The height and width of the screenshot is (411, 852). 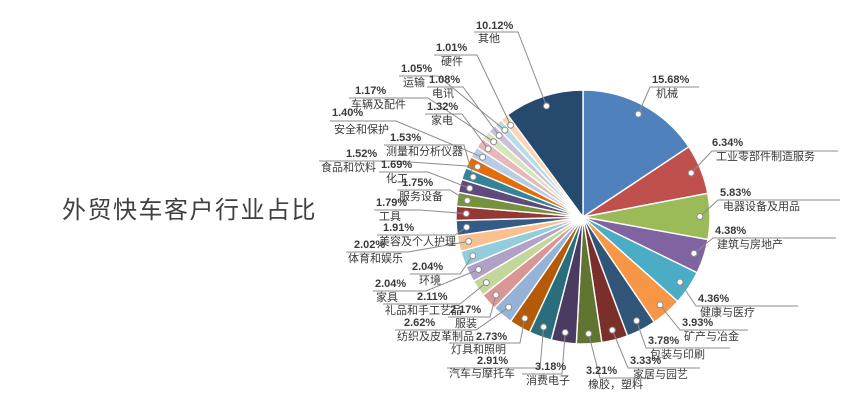 I want to click on chart-title: 外贸快车客户行业占比, so click(x=189, y=210).